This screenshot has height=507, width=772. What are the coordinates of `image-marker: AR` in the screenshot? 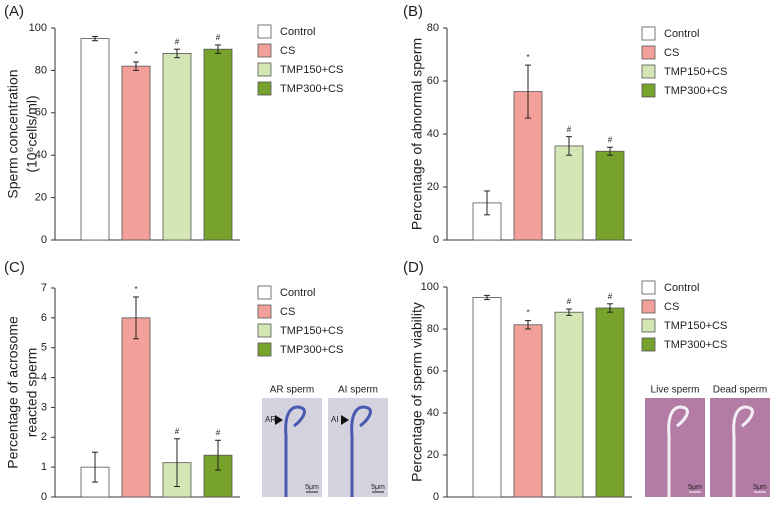 It's located at (270, 419).